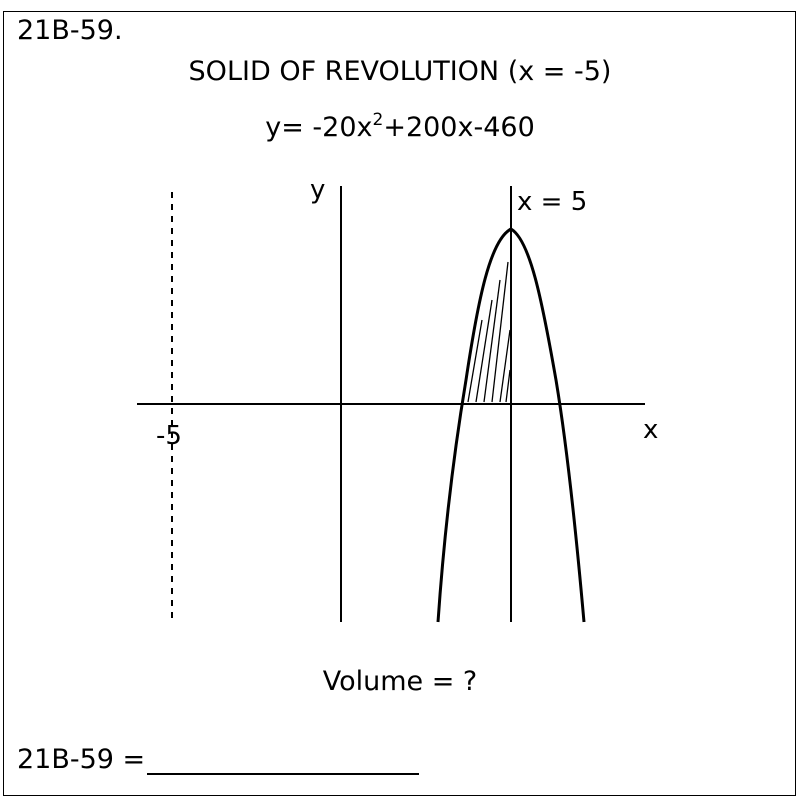 This screenshot has width=800, height=799. What do you see at coordinates (169, 436) in the screenshot?
I see `axis-of-rotation-label: -5` at bounding box center [169, 436].